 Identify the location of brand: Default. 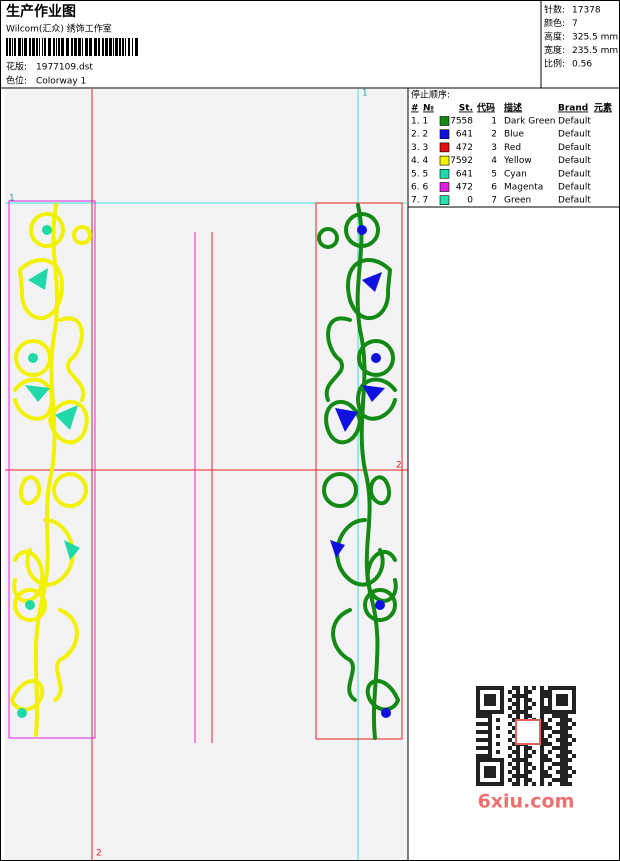
(574, 201).